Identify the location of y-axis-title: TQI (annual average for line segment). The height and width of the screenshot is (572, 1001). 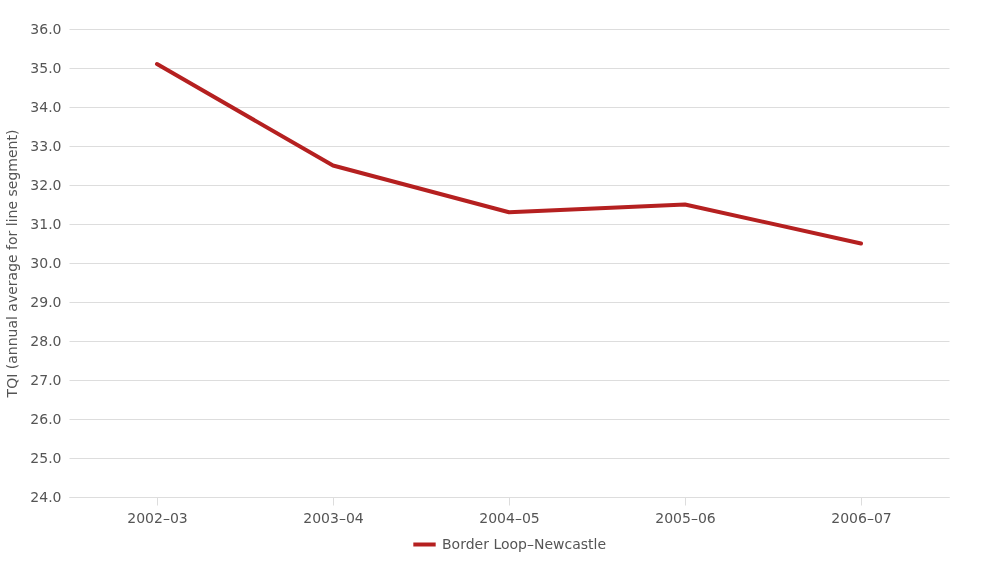
(12, 264).